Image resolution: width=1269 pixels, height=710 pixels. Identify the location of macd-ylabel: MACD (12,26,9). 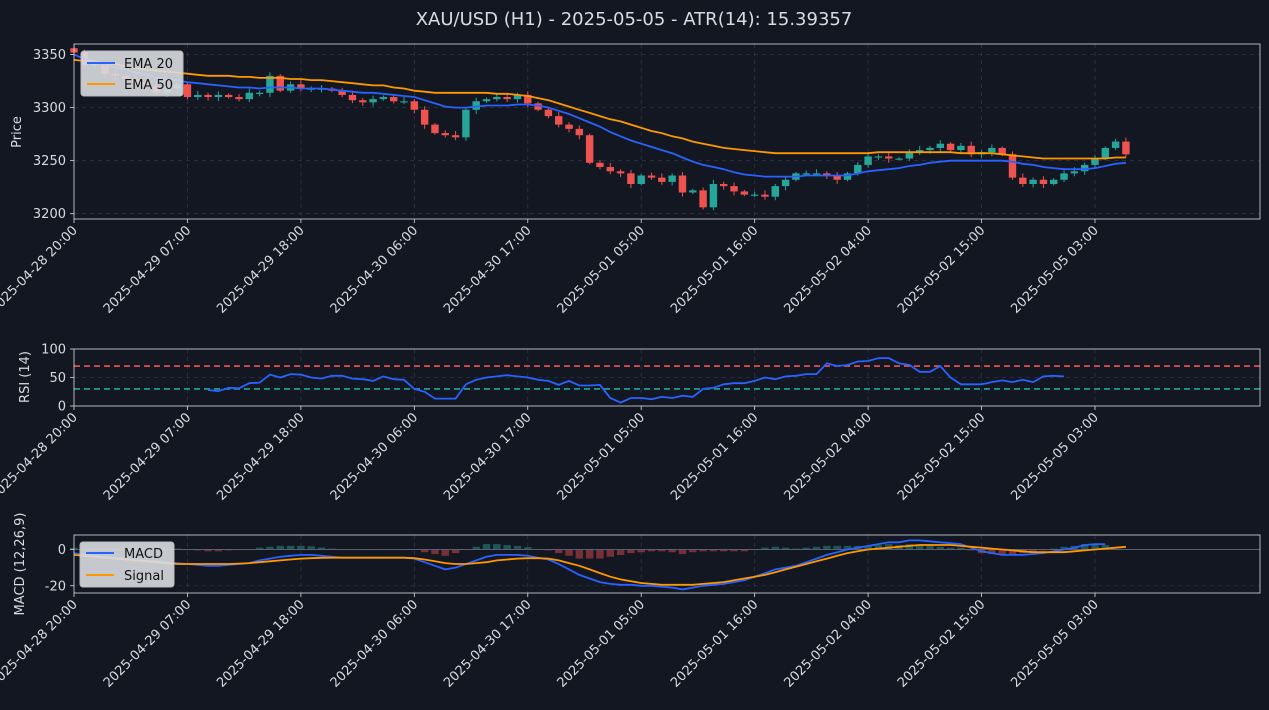
(20, 564).